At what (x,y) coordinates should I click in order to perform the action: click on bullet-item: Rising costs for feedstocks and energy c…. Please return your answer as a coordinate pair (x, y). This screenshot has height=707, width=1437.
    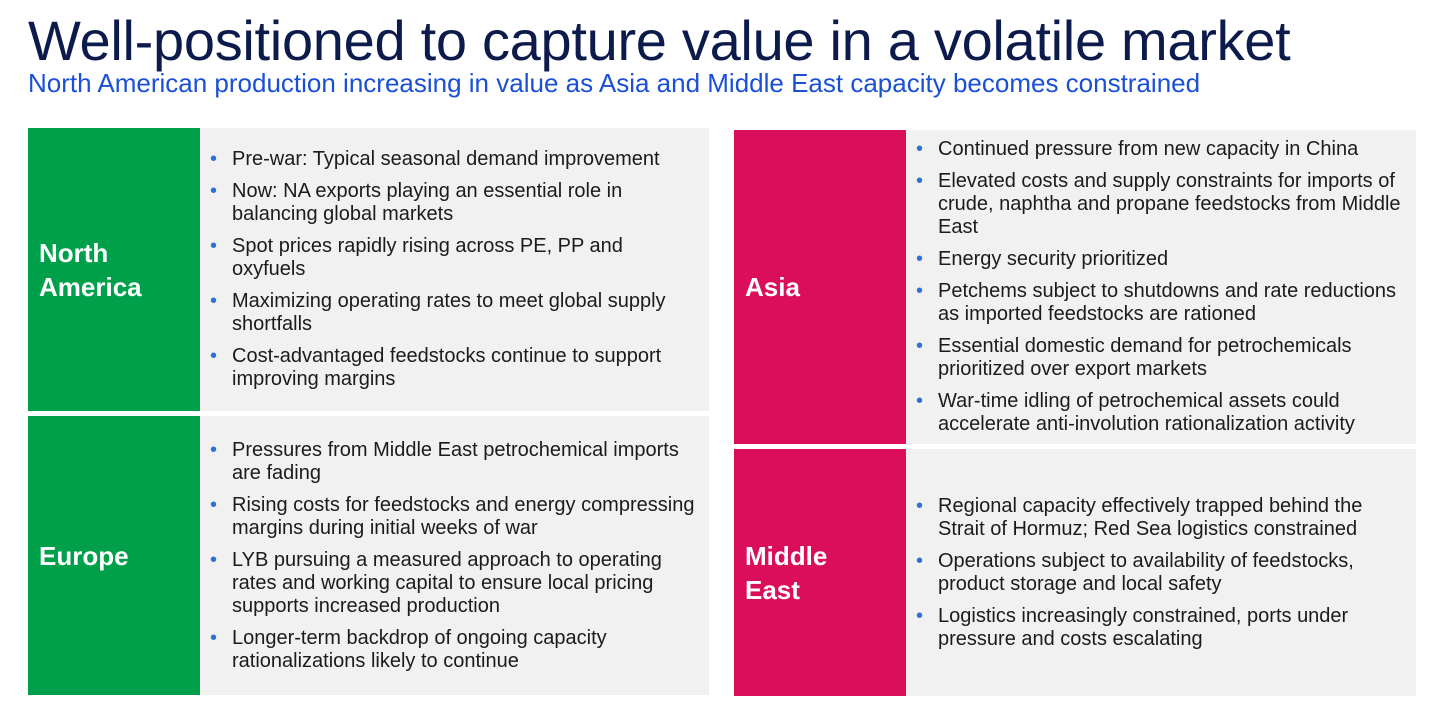
    Looking at the image, I should click on (450, 517).